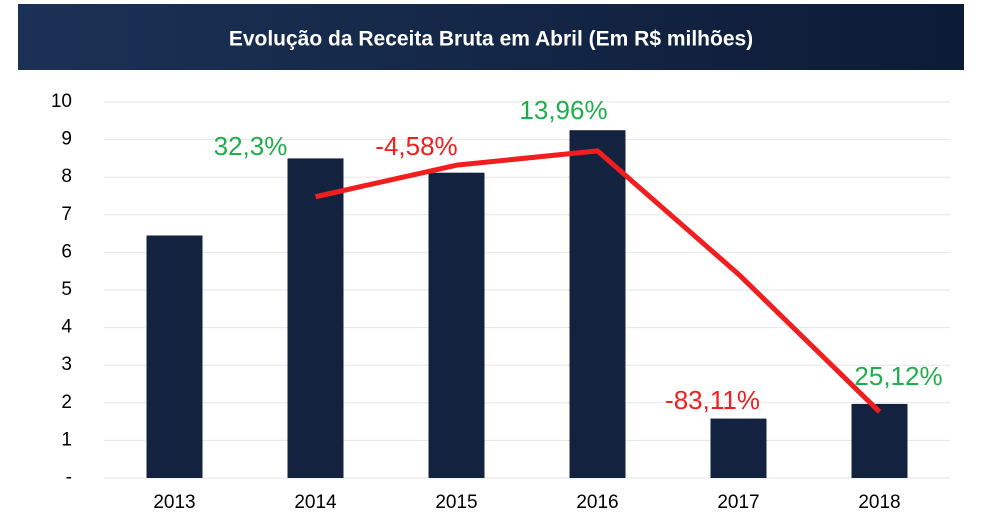 The width and height of the screenshot is (982, 524). I want to click on y-tick-label: 9, so click(66, 139).